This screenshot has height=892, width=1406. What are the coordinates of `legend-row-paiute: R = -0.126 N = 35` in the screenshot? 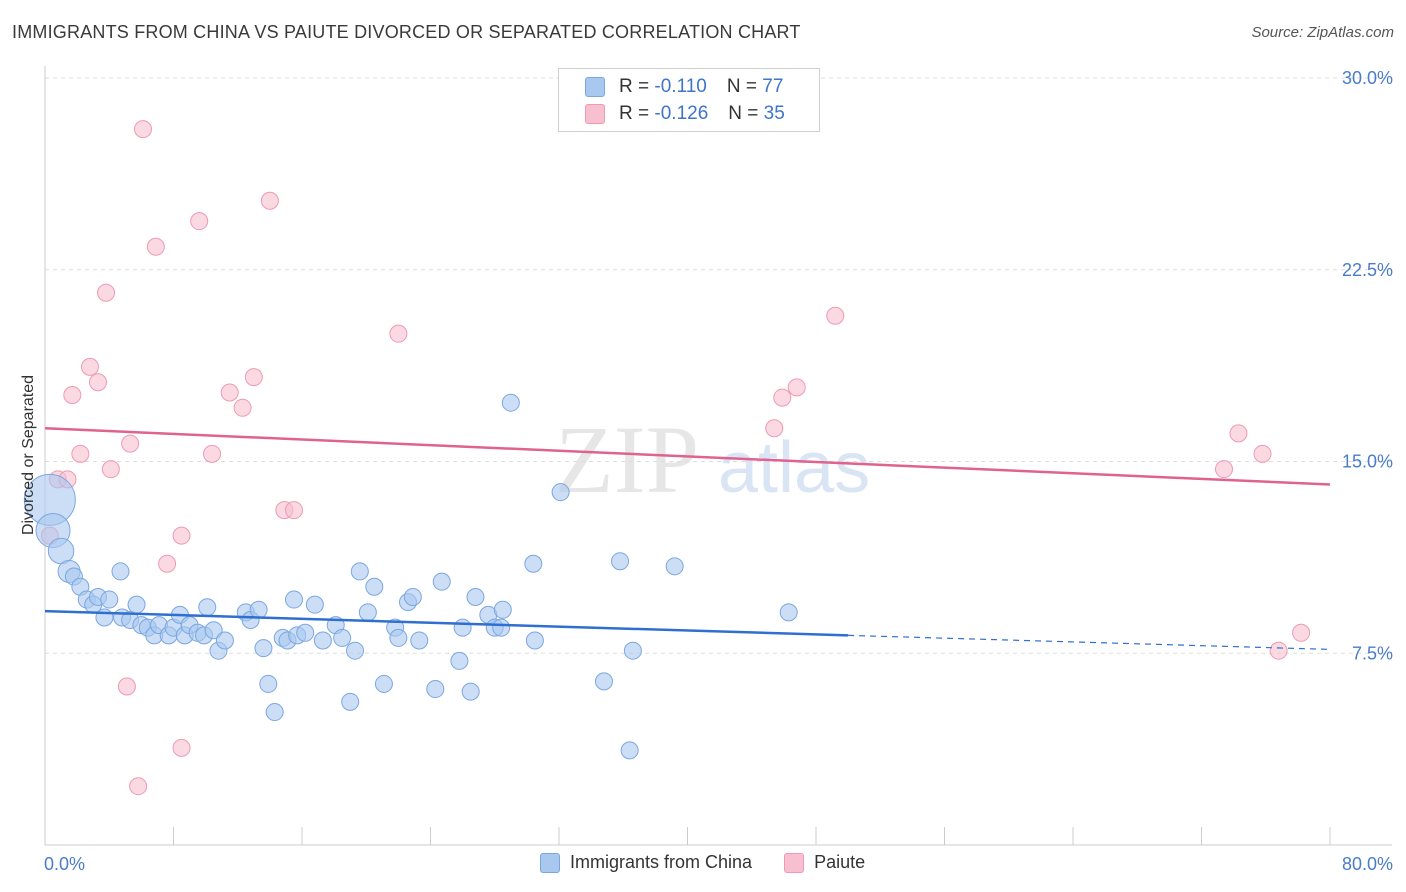 It's located at (685, 114).